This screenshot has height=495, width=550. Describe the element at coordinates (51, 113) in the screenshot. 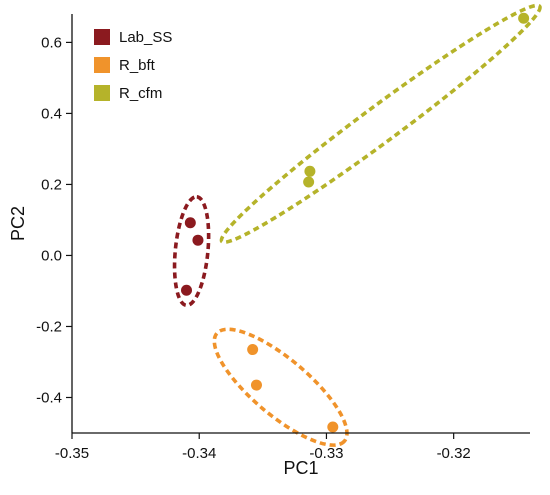

I see `y-tick-label: 0.4` at that location.